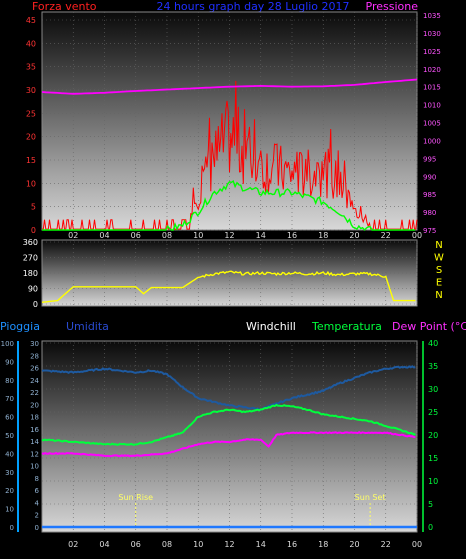  What do you see at coordinates (34, 442) in the screenshot?
I see `humidity-tick-label: 14` at bounding box center [34, 442].